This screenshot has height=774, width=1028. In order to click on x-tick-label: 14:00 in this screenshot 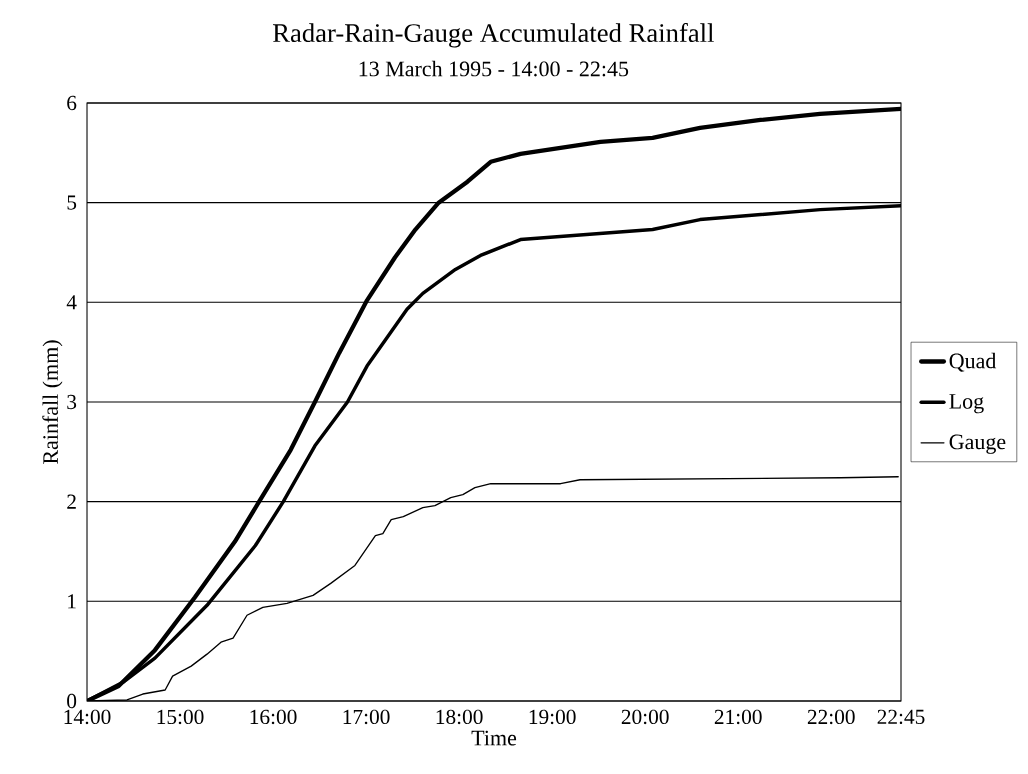, I will do `click(87, 717)`.